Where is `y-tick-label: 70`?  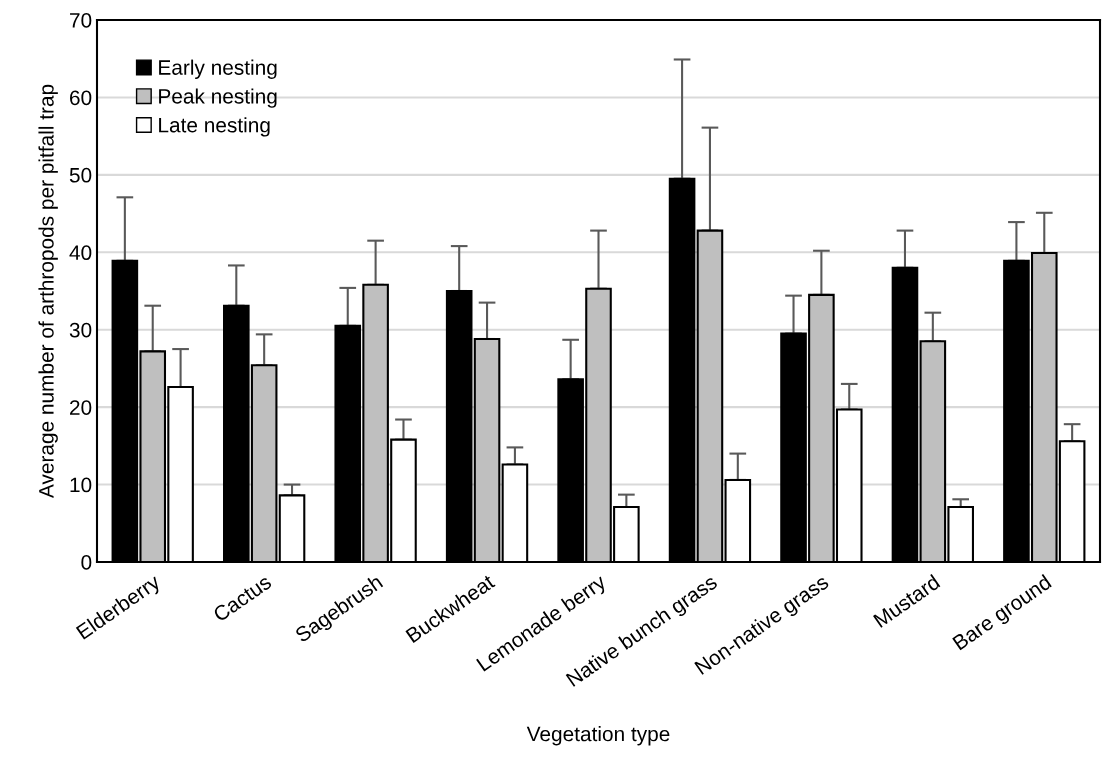 y-tick-label: 70 is located at coordinates (81, 20).